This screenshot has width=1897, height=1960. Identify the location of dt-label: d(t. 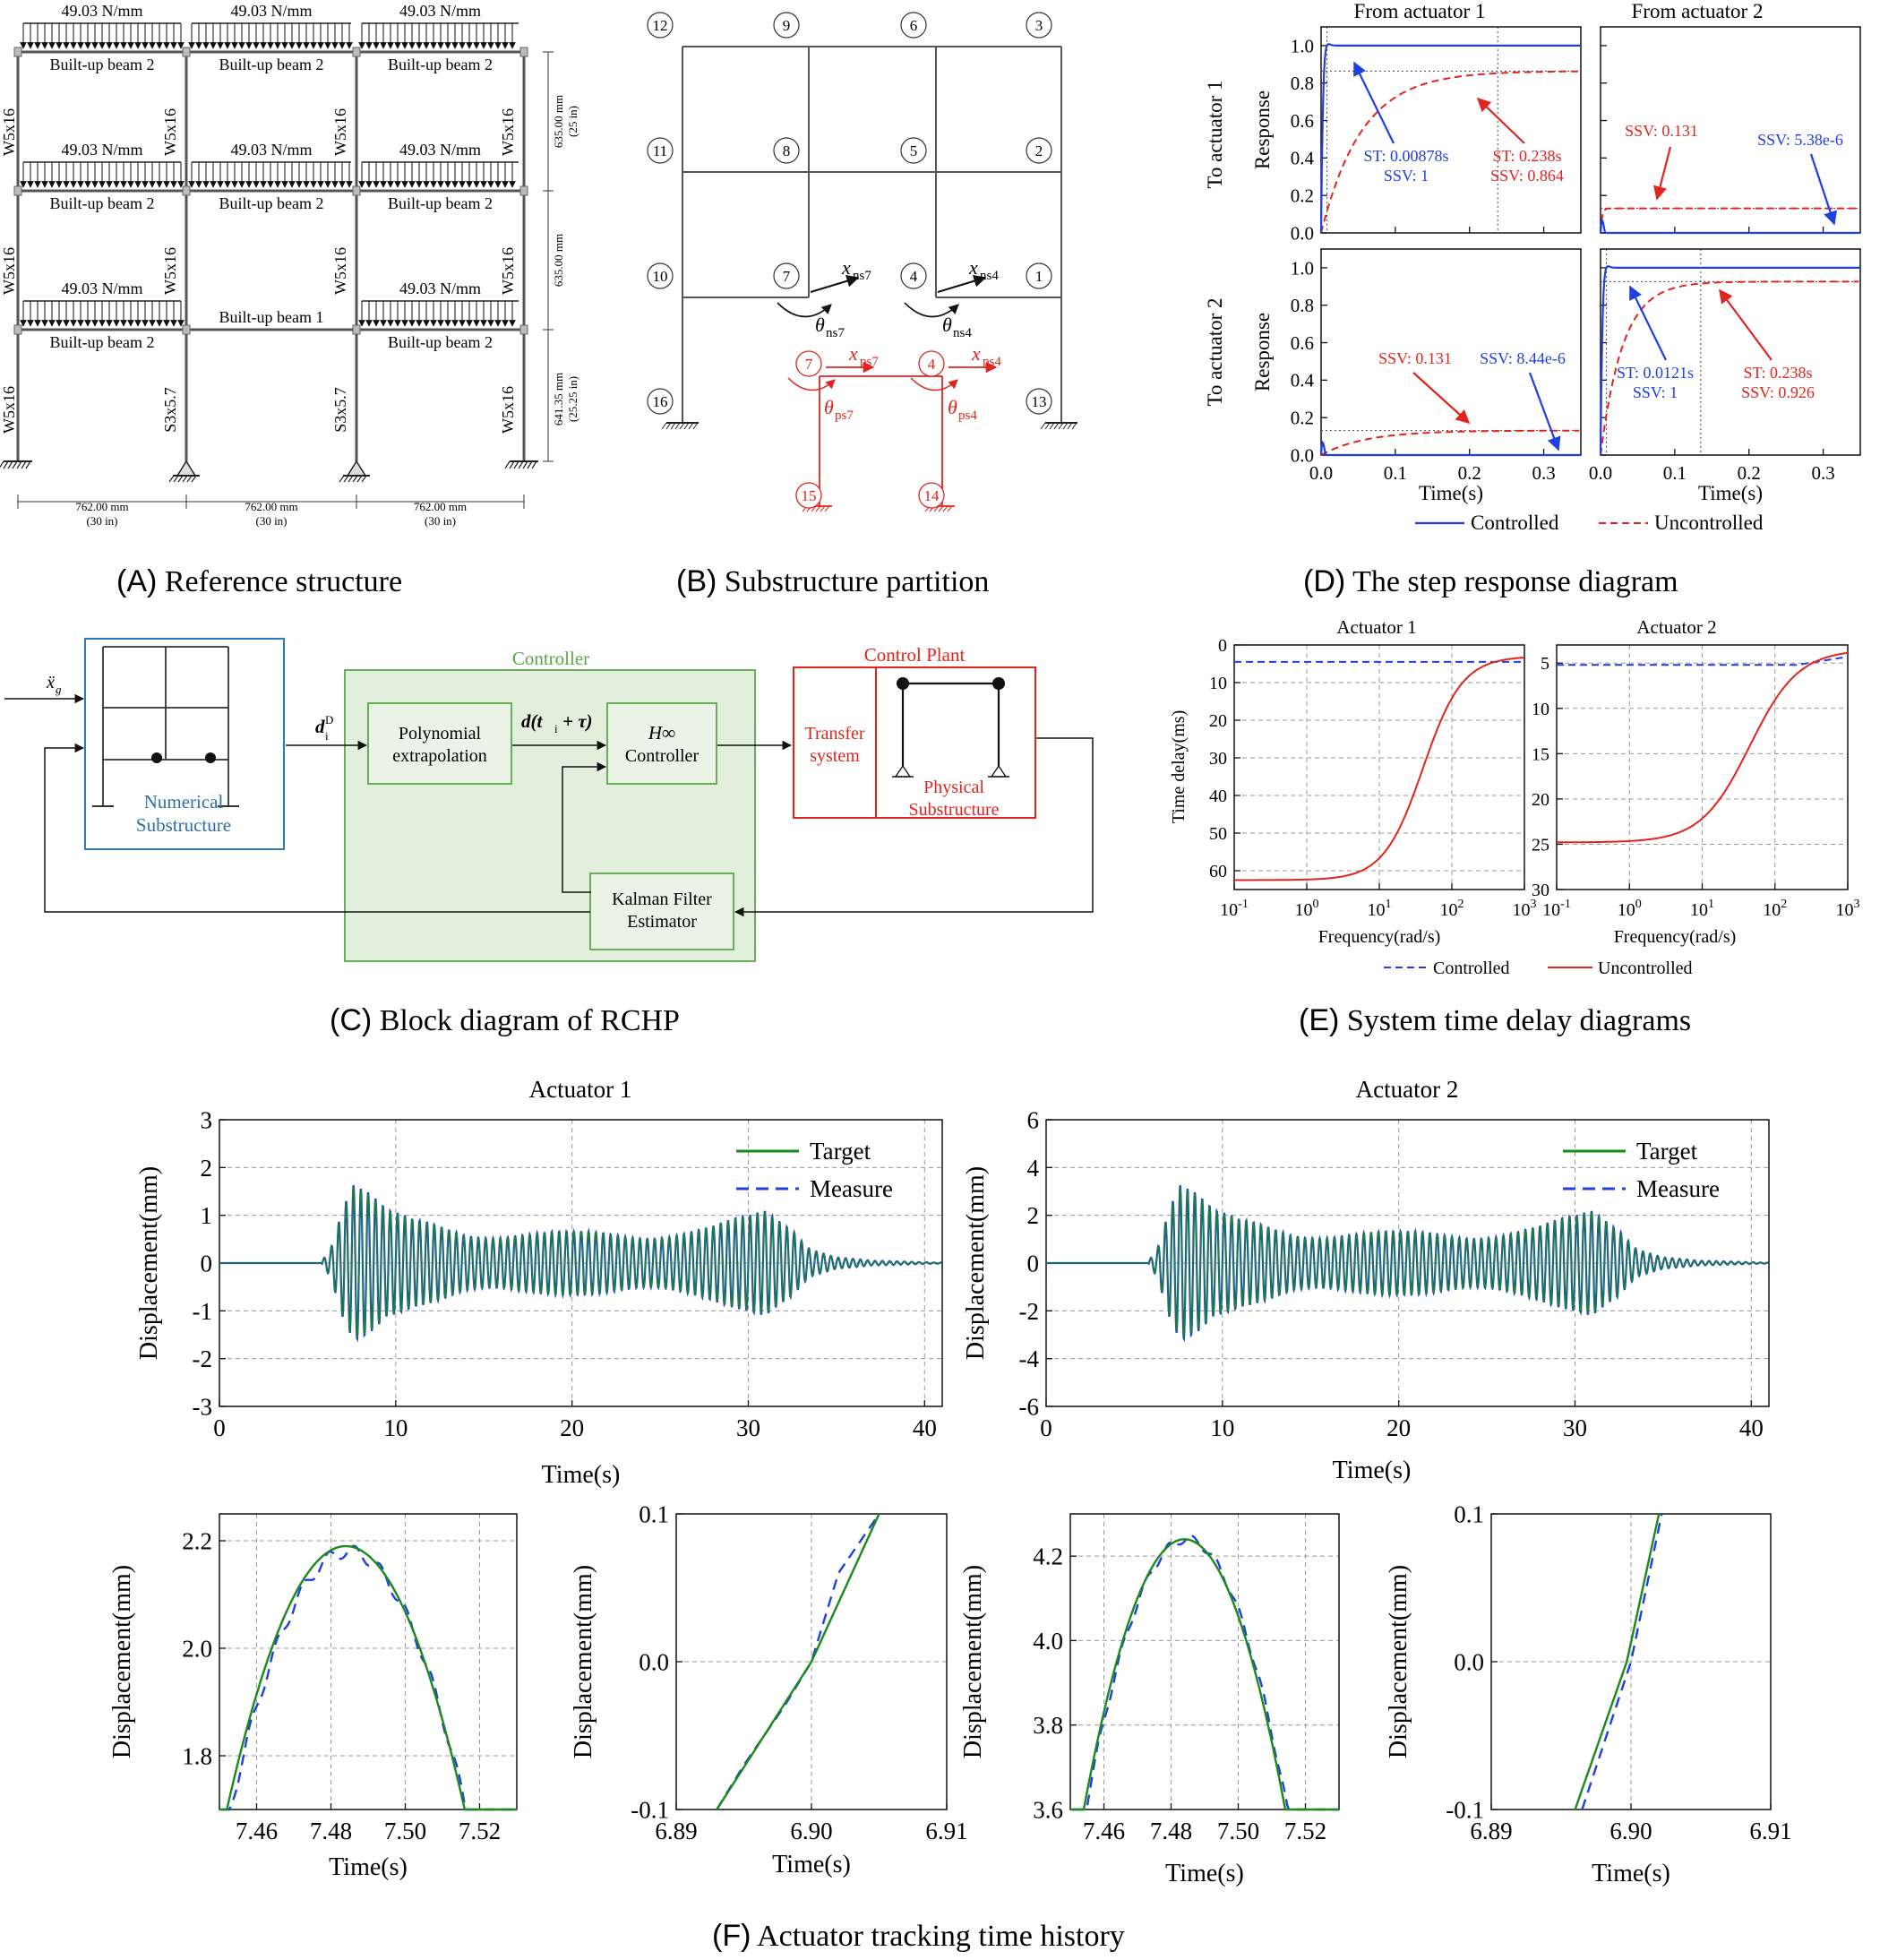
(532, 721).